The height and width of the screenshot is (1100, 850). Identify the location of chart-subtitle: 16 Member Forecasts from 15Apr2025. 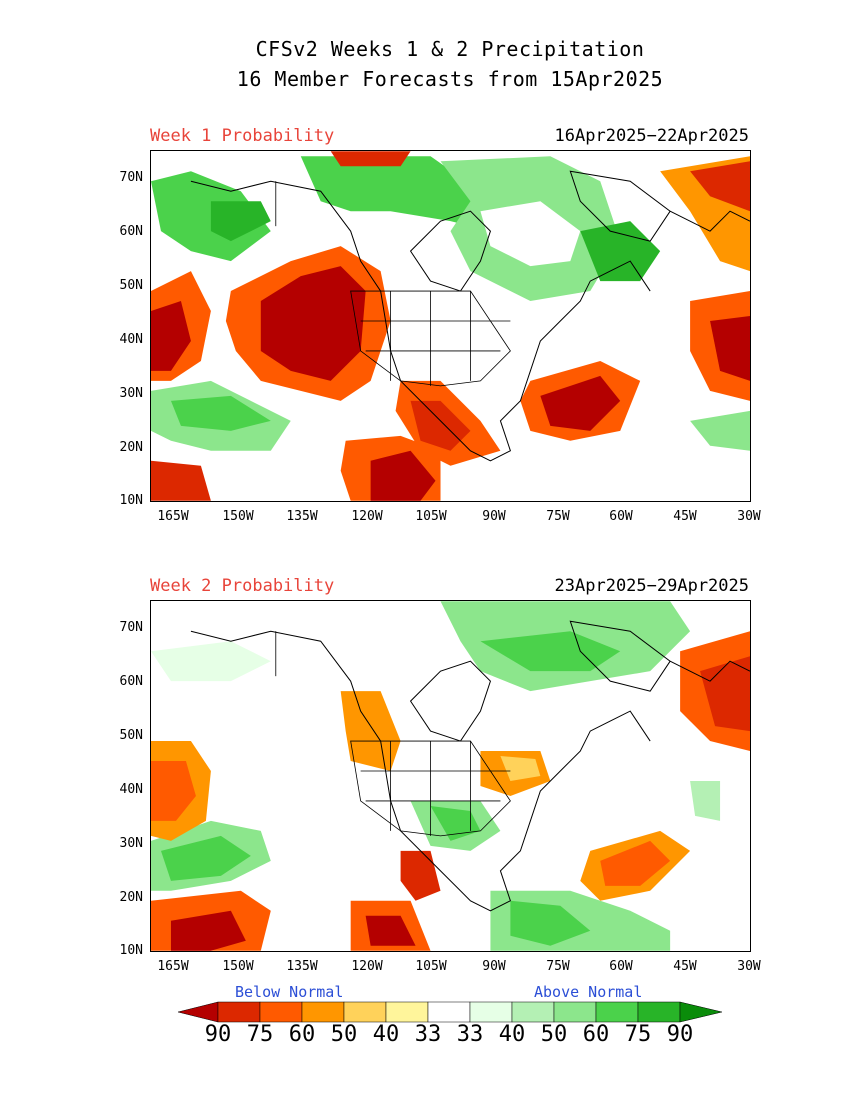
(450, 79).